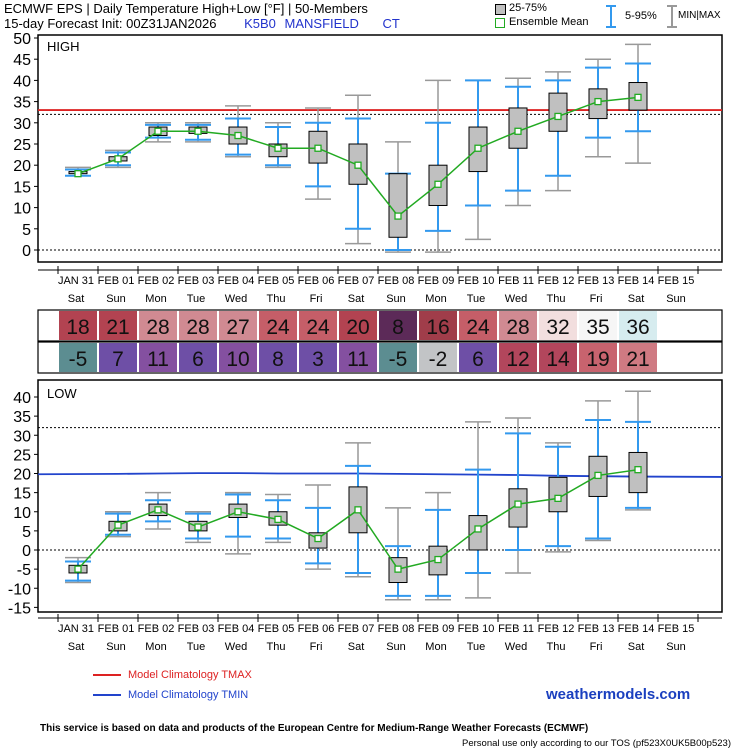 This screenshot has width=735, height=750. Describe the element at coordinates (516, 281) in the screenshot. I see `high-date-label: FEB 11` at that location.